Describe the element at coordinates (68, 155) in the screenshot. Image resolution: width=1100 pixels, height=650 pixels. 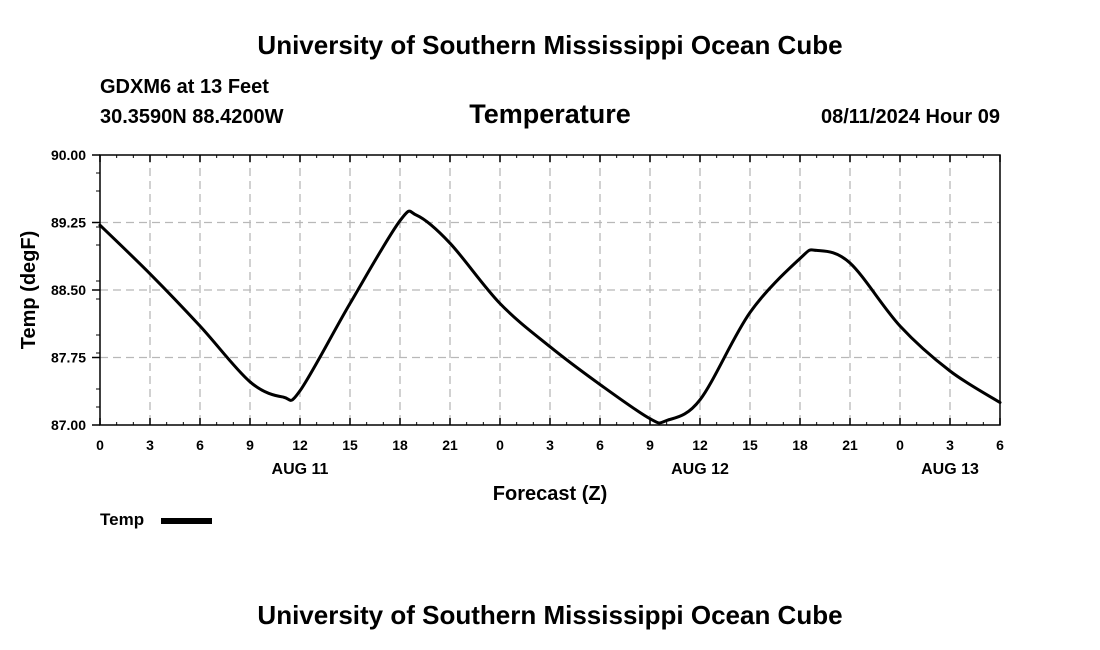
I see `y-tick-label: 90.00` at that location.